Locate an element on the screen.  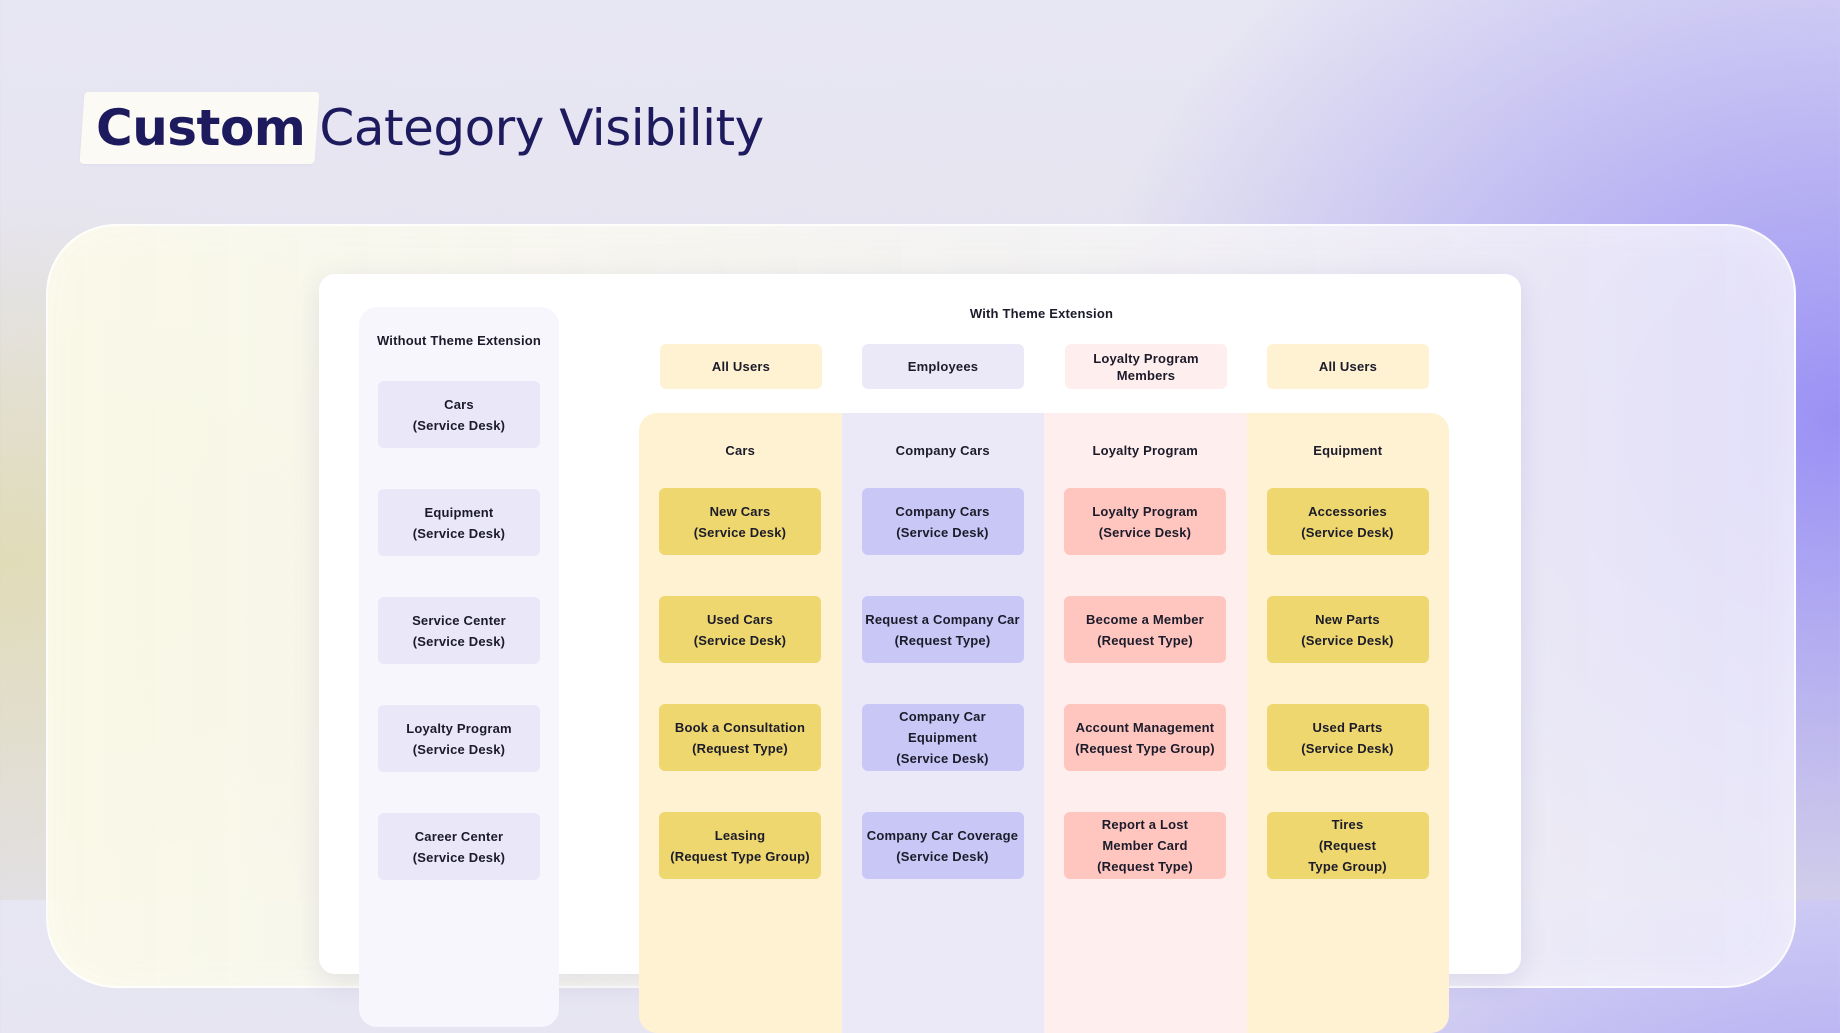
category-heading-loyalty-program: Loyalty Program is located at coordinates (1145, 450).